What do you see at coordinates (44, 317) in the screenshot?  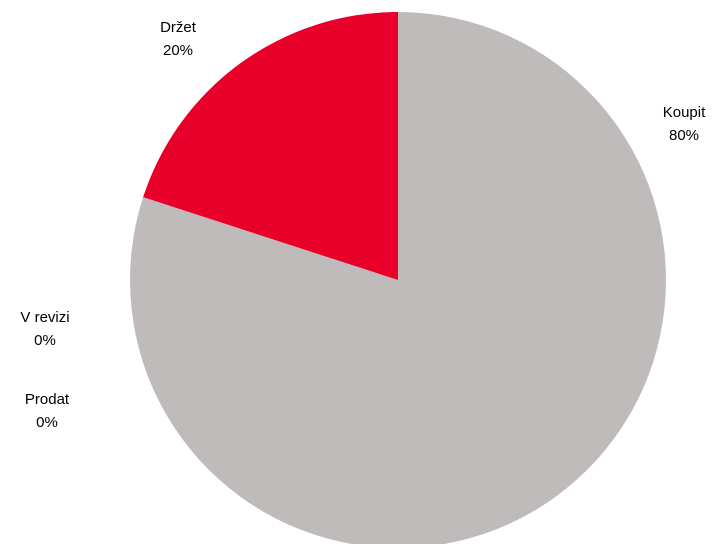 I see `slice-label-v-revizi: V revizi` at bounding box center [44, 317].